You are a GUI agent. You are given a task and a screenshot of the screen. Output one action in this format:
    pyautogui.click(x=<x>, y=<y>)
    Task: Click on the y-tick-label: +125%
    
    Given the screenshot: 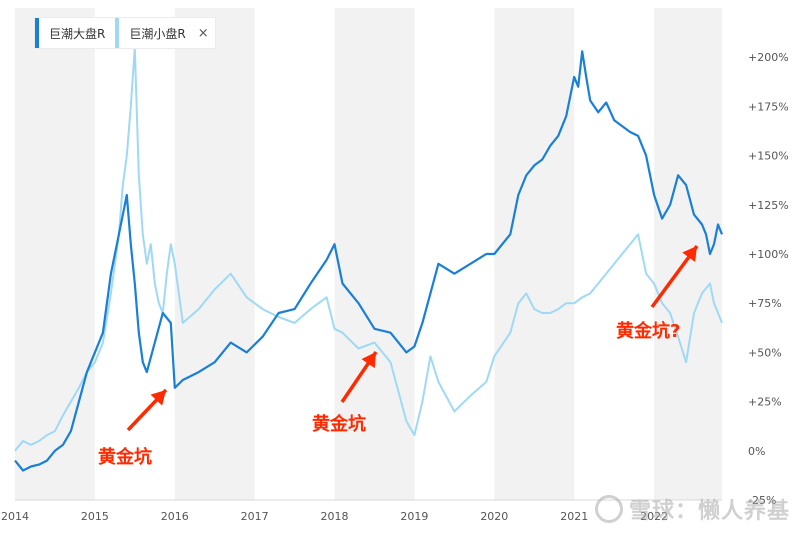 What is the action you would take?
    pyautogui.click(x=768, y=205)
    